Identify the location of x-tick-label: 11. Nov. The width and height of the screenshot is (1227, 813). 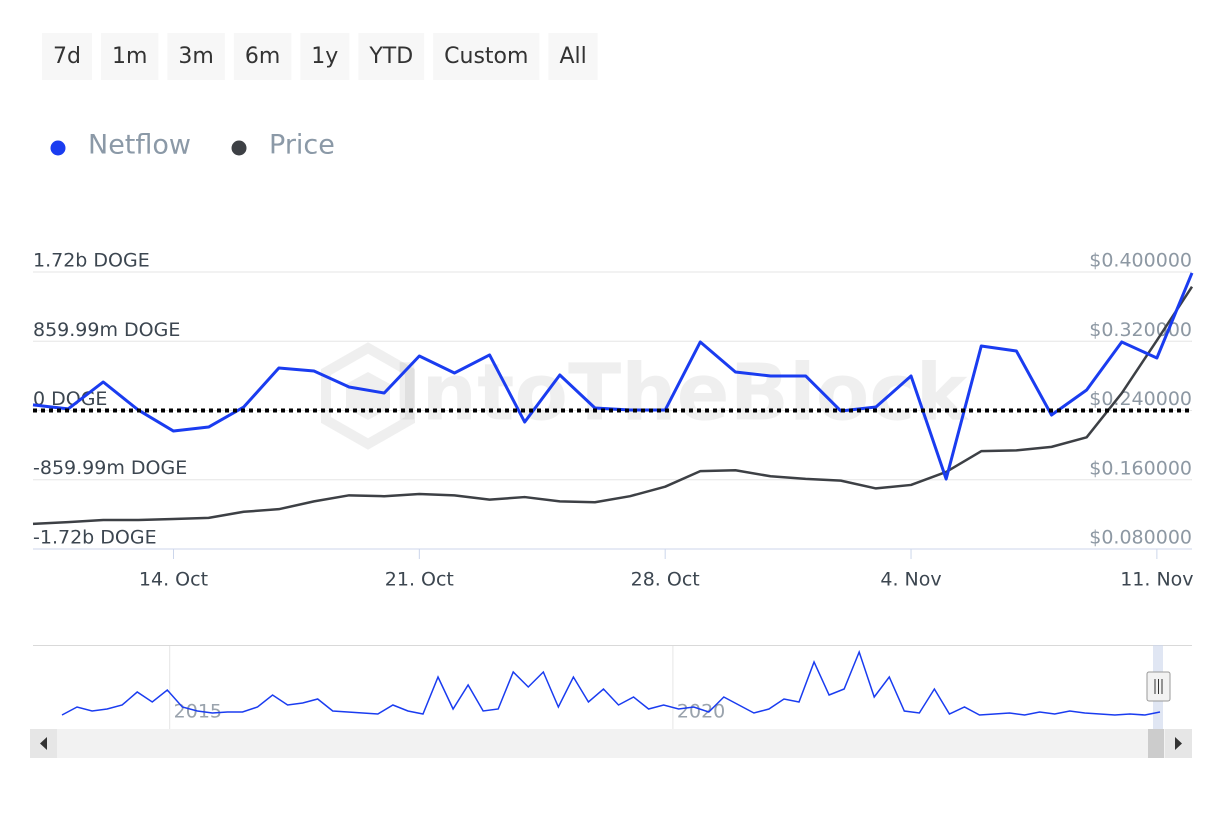
(1156, 580).